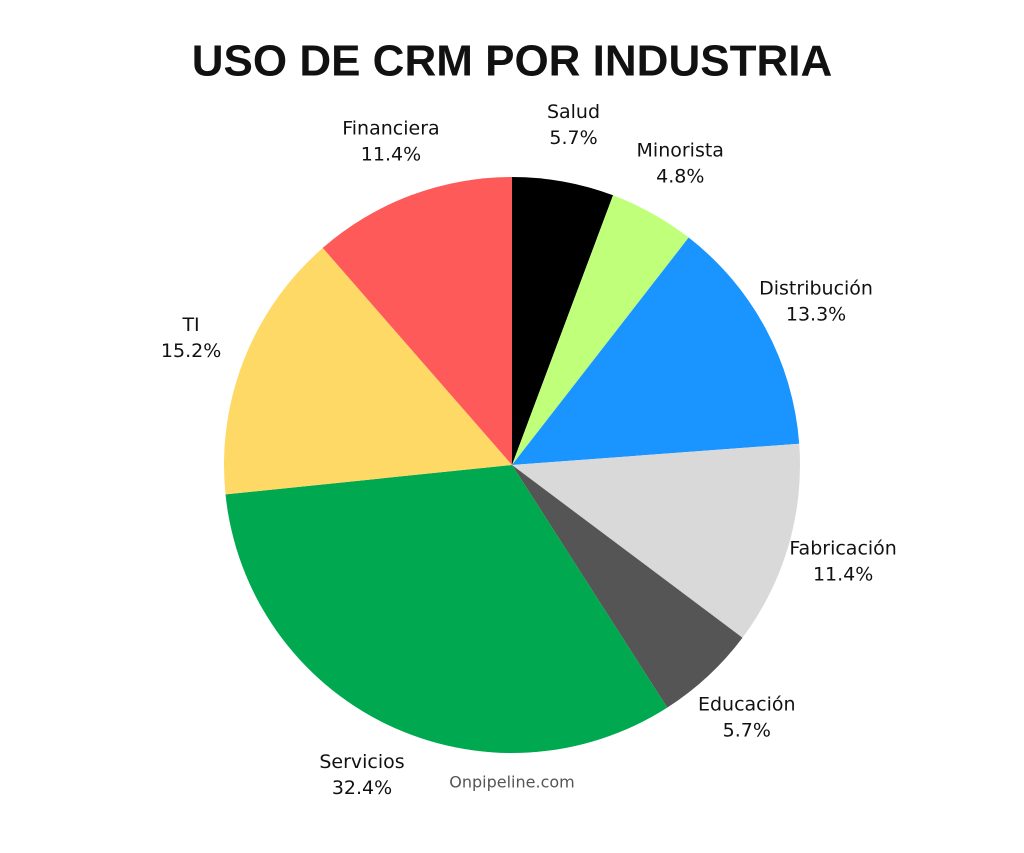  What do you see at coordinates (191, 351) in the screenshot?
I see `value-label: 15.2%` at bounding box center [191, 351].